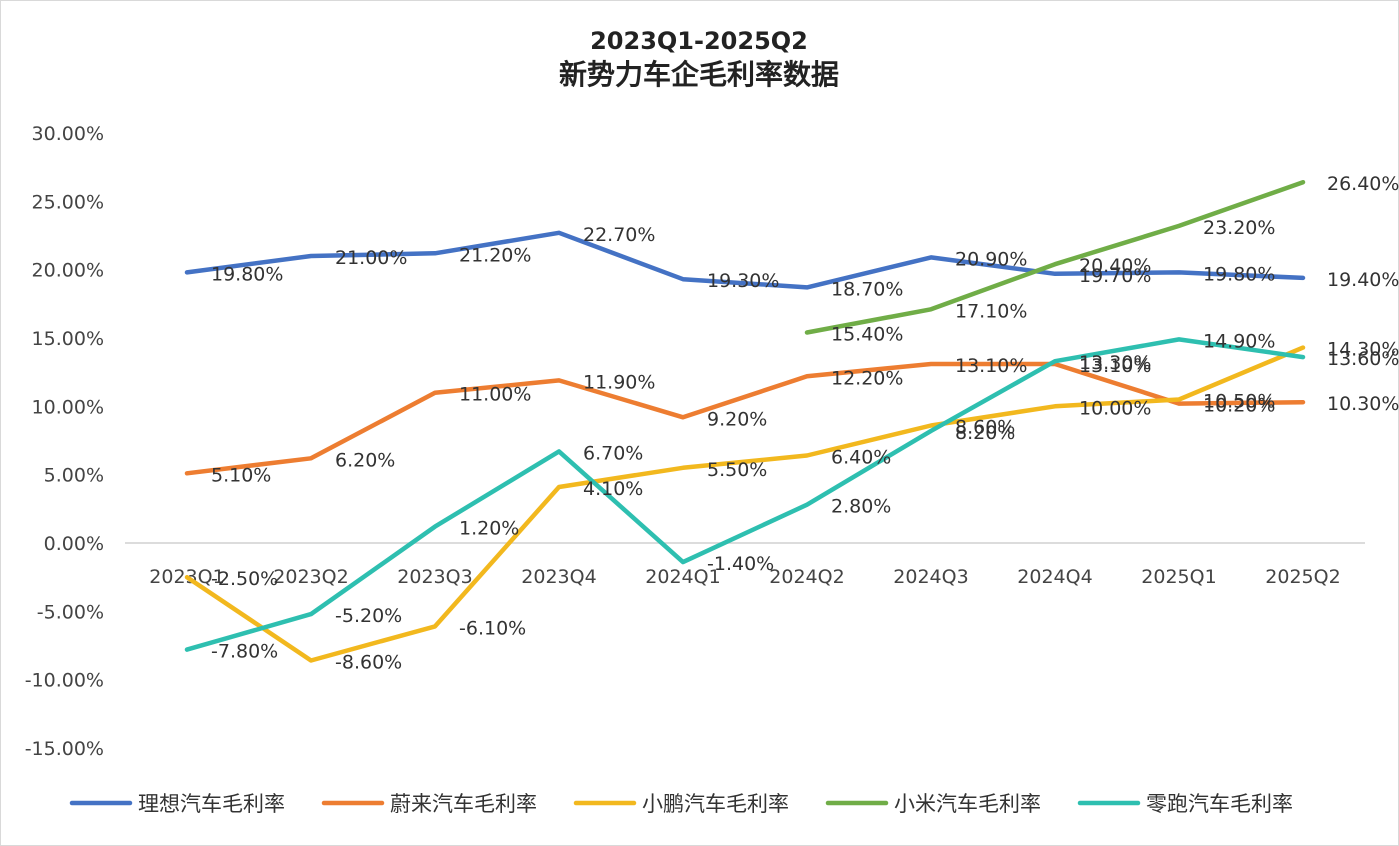  I want to click on data-label: 23.20%, so click(1239, 228).